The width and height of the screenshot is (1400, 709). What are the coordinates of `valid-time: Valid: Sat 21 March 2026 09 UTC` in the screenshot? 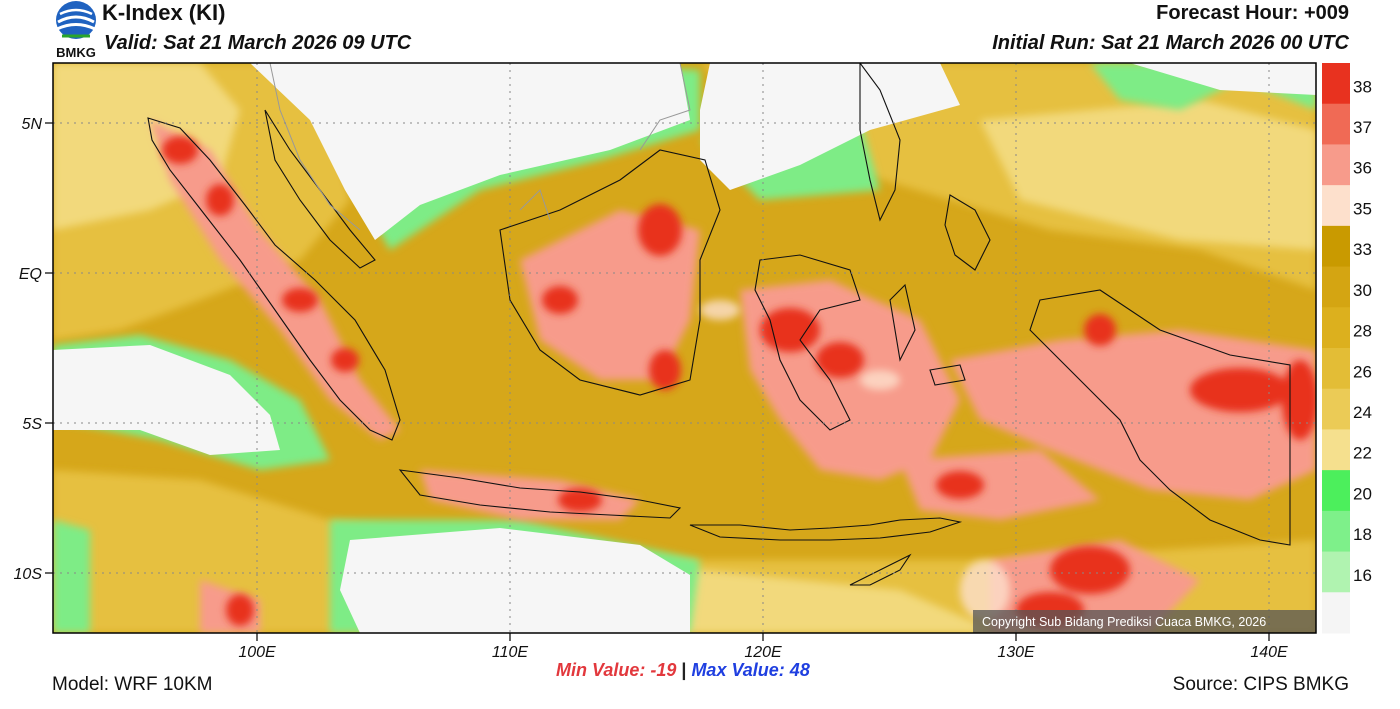 It's located at (258, 43).